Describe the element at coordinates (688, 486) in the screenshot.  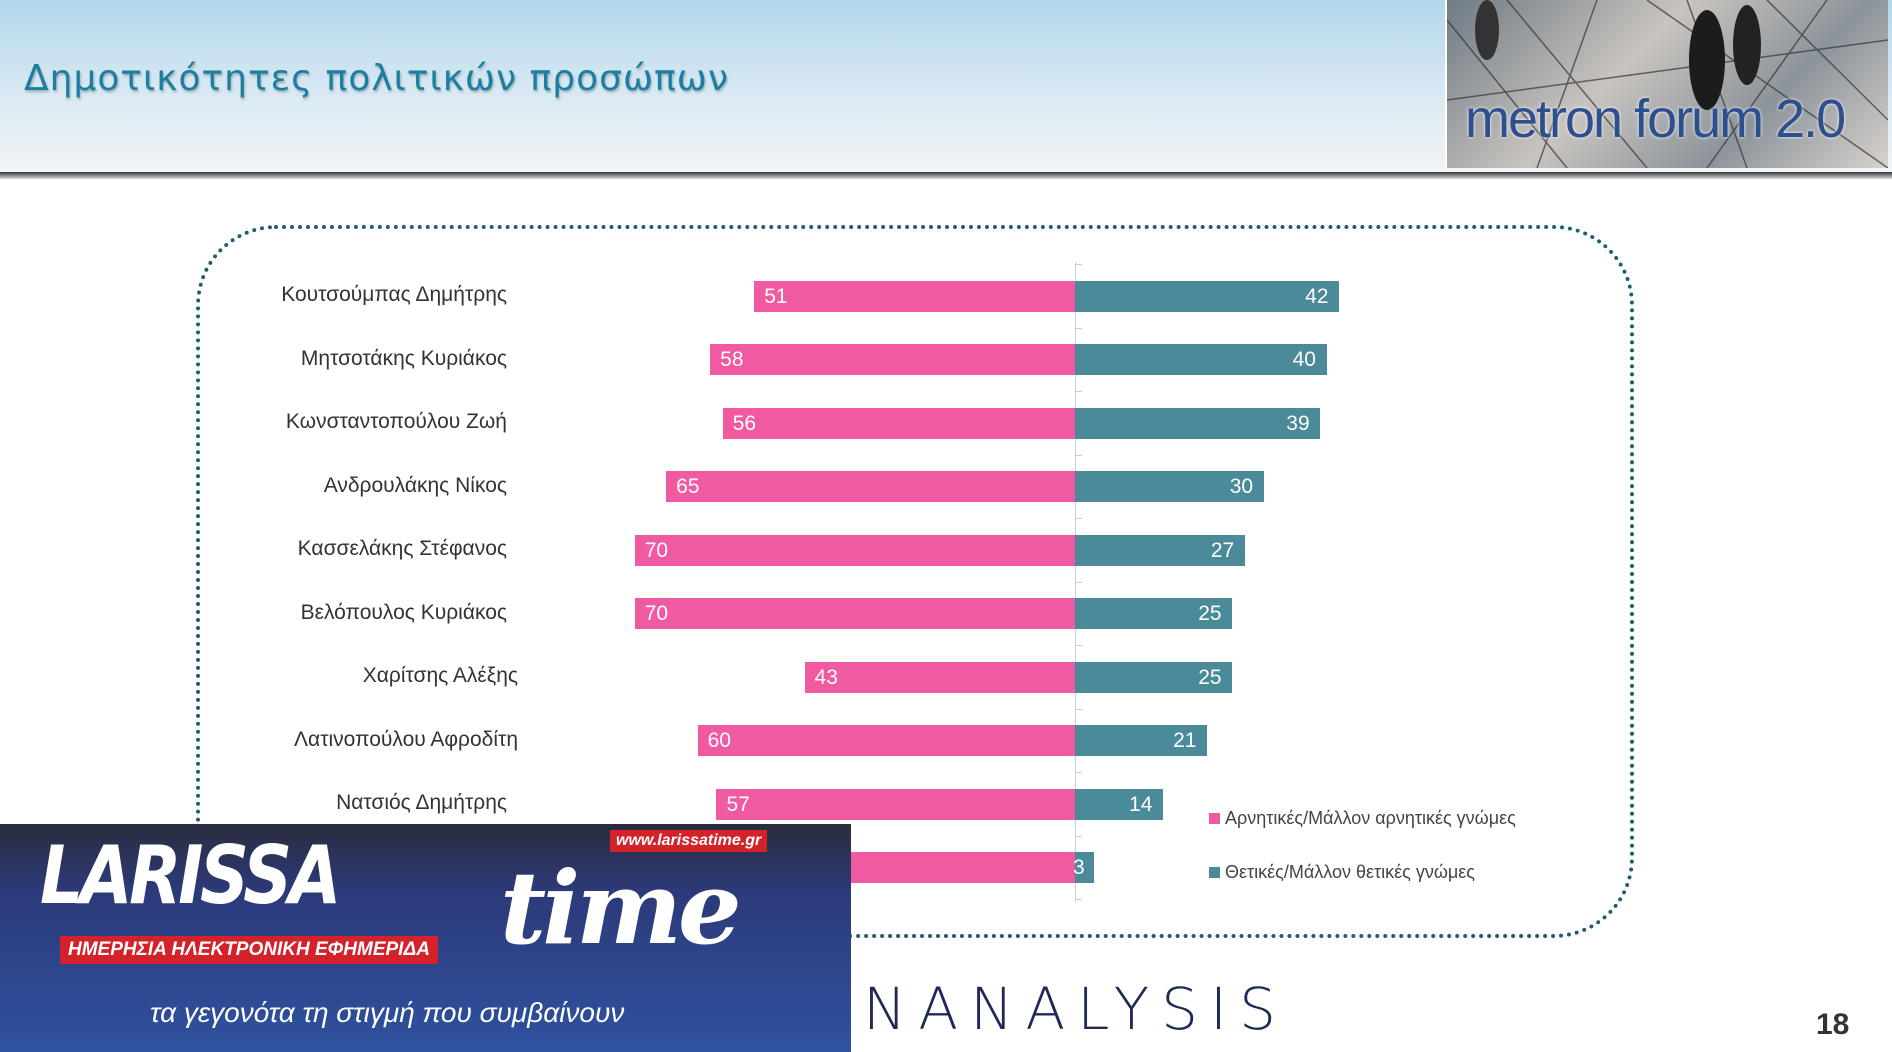
I see `value-label-negative: 65` at that location.